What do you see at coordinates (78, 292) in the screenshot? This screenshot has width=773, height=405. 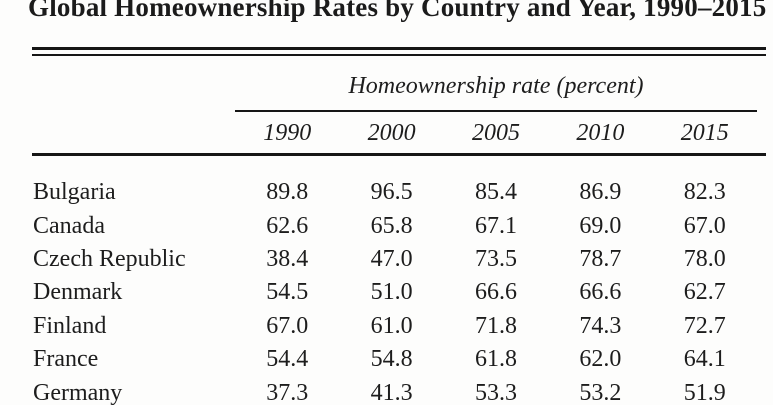 I see `country-cell: Denmark` at bounding box center [78, 292].